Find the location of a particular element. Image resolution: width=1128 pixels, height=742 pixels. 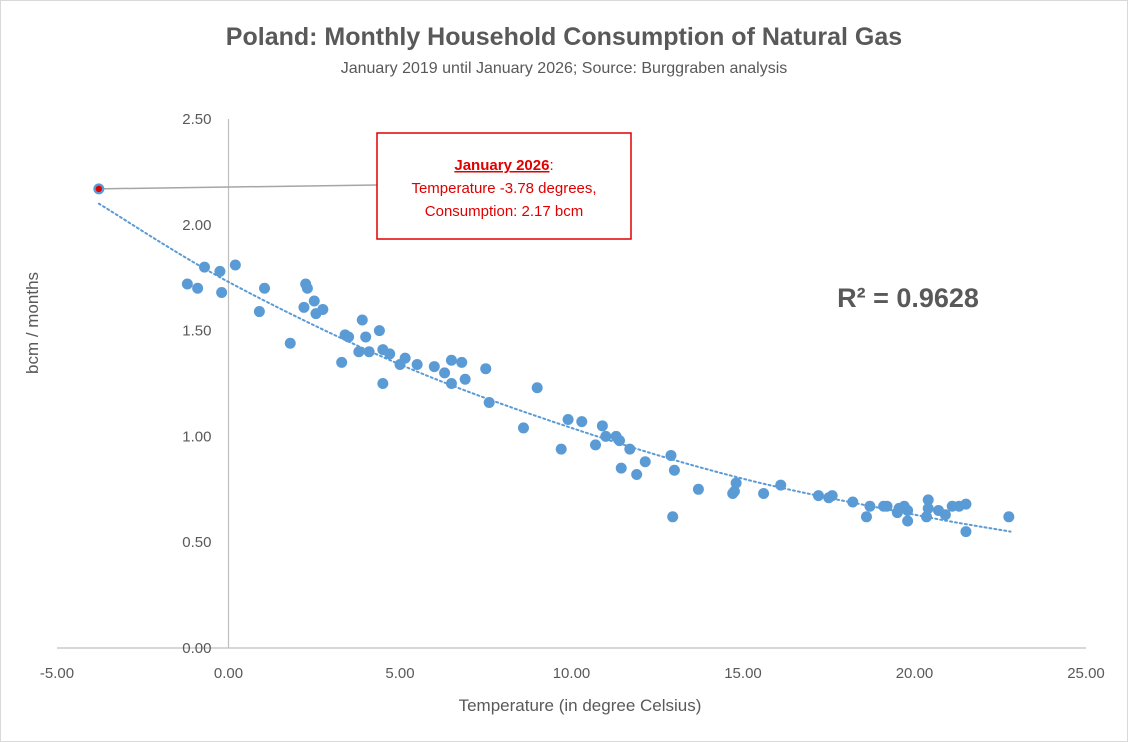

y-tick-label: 2.50 is located at coordinates (196, 119).